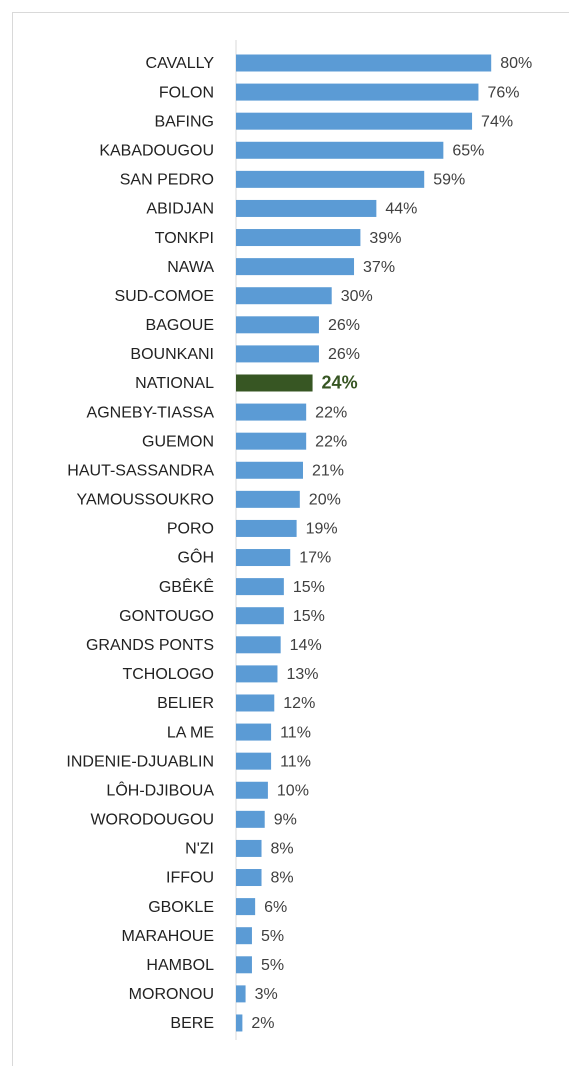 The height and width of the screenshot is (1066, 569). What do you see at coordinates (168, 674) in the screenshot?
I see `category-label: TCHOLOGO` at bounding box center [168, 674].